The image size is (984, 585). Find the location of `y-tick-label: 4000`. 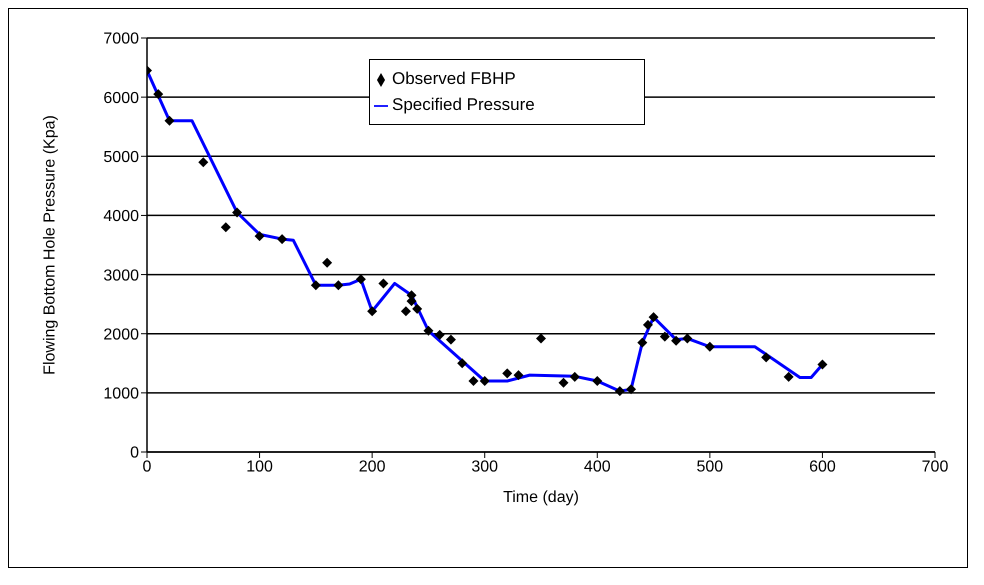

y-tick-label: 4000 is located at coordinates (121, 217).